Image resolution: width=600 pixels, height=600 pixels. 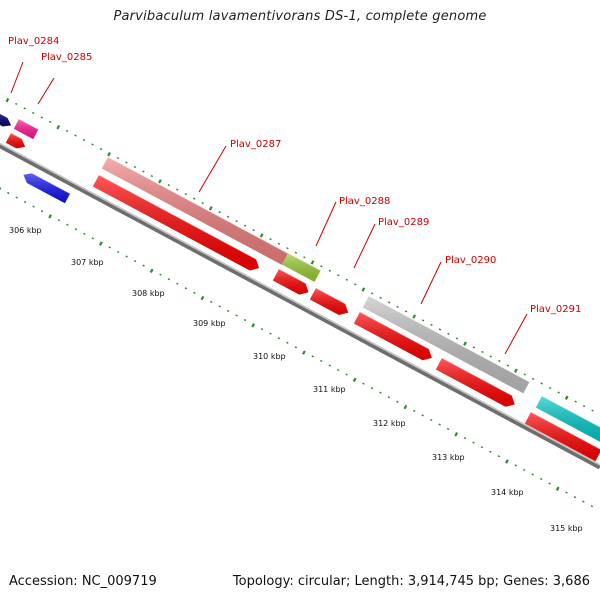 I want to click on gene-plav-0285-bar, so click(x=26, y=129).